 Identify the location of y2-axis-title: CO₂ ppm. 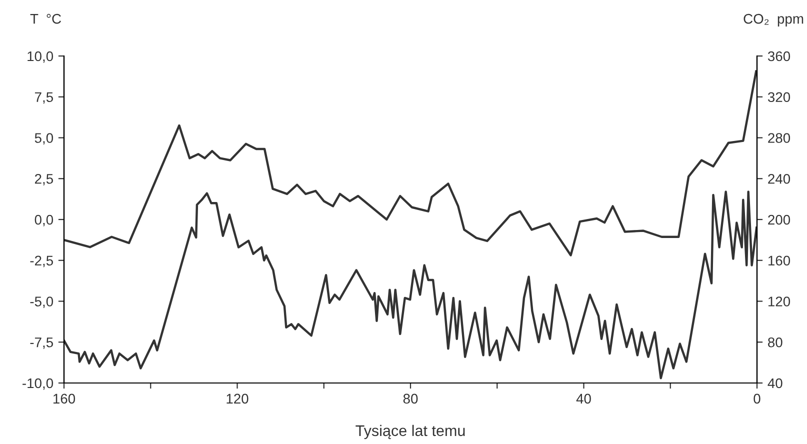
(774, 20).